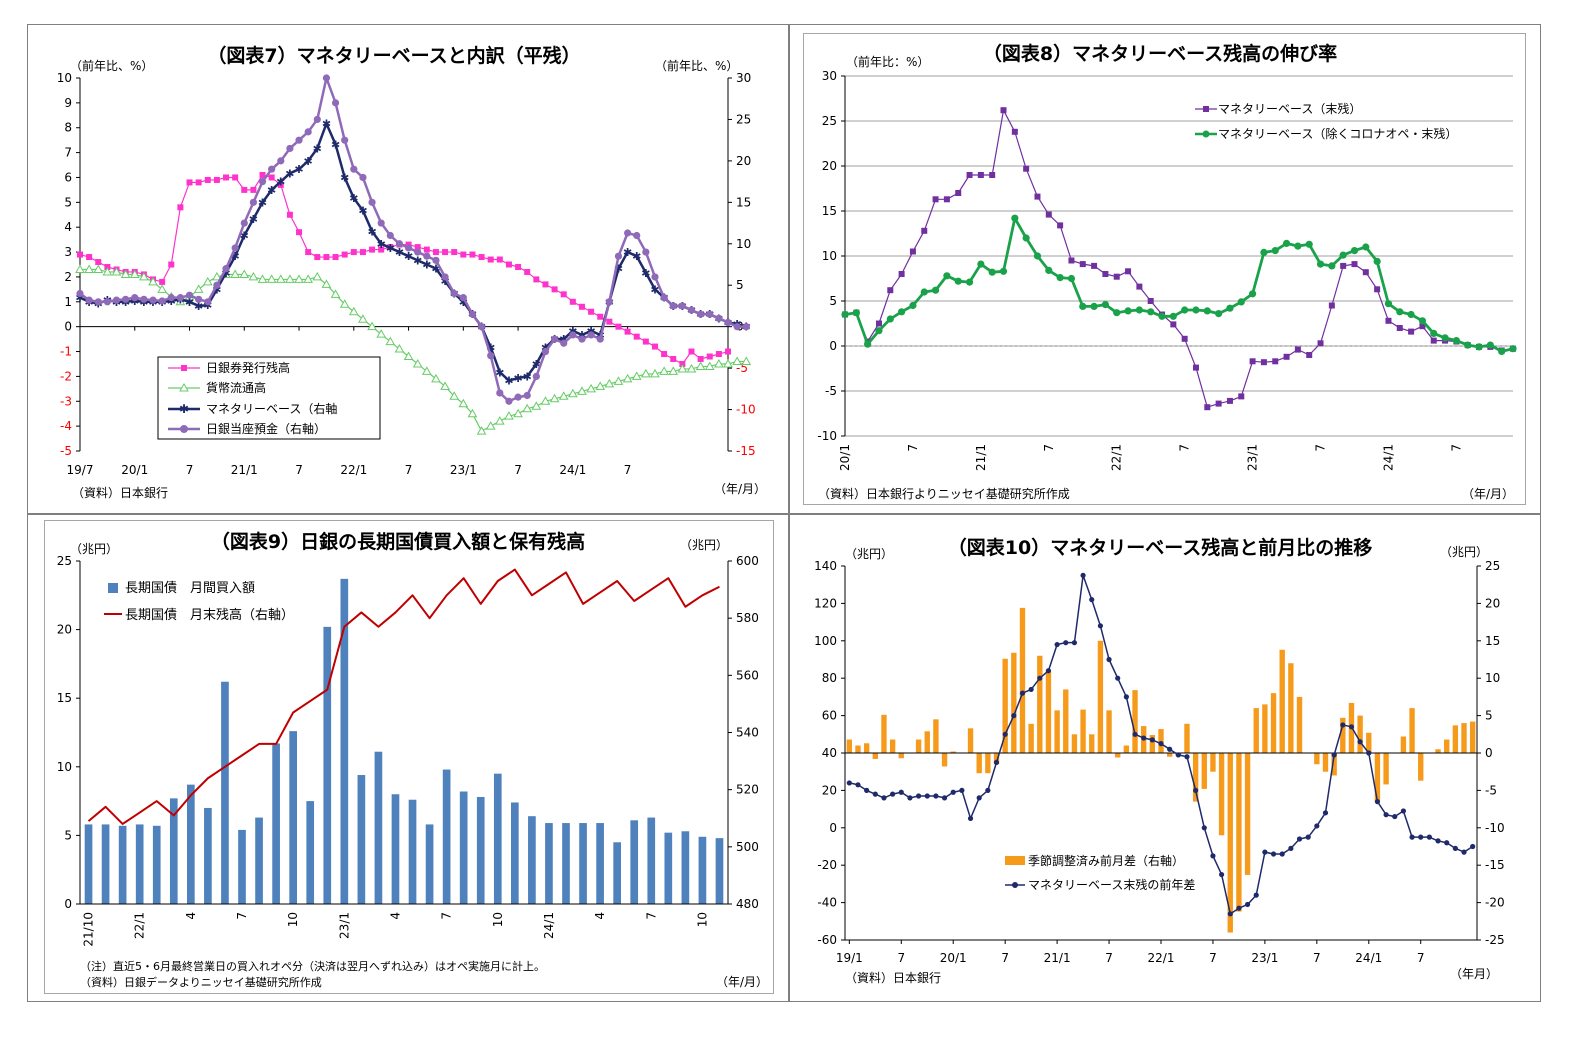 The image size is (1596, 1053). I want to click on c10-y-tick-label: 0, so click(833, 828).